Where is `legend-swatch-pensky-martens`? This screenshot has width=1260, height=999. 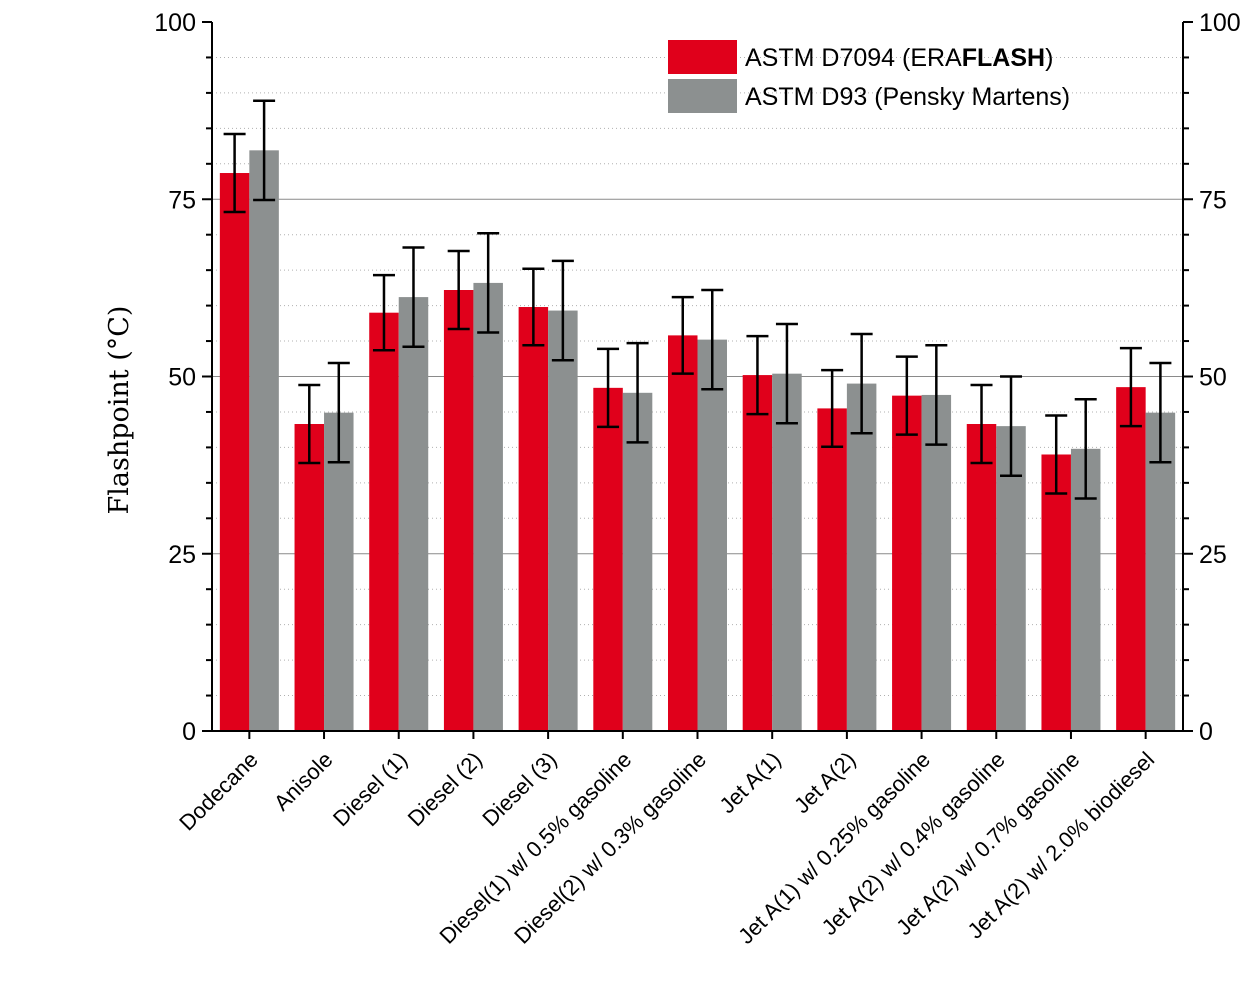
legend-swatch-pensky-martens is located at coordinates (702, 96).